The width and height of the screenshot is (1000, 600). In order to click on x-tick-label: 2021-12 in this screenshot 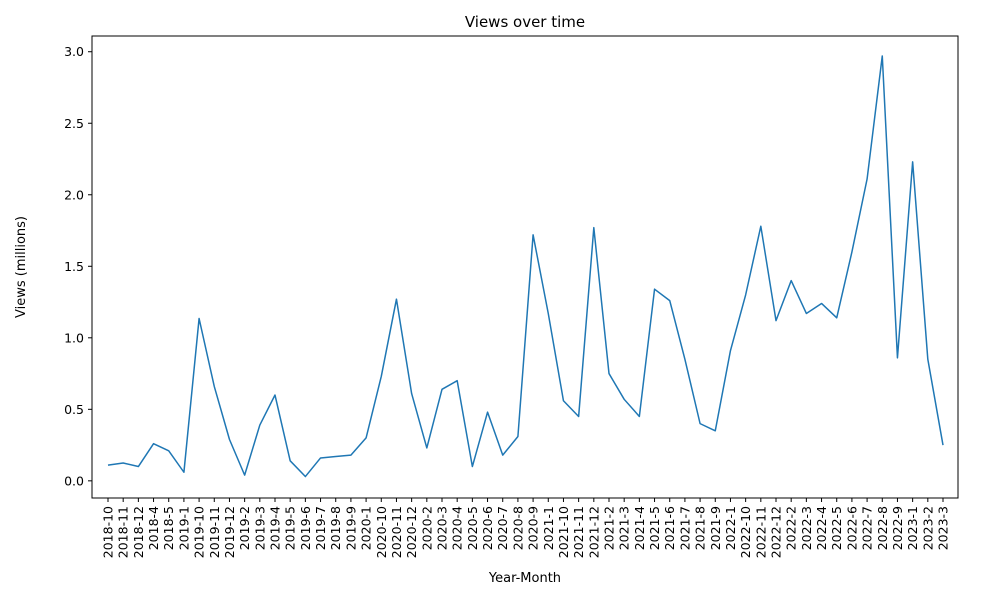, I will do `click(593, 532)`.